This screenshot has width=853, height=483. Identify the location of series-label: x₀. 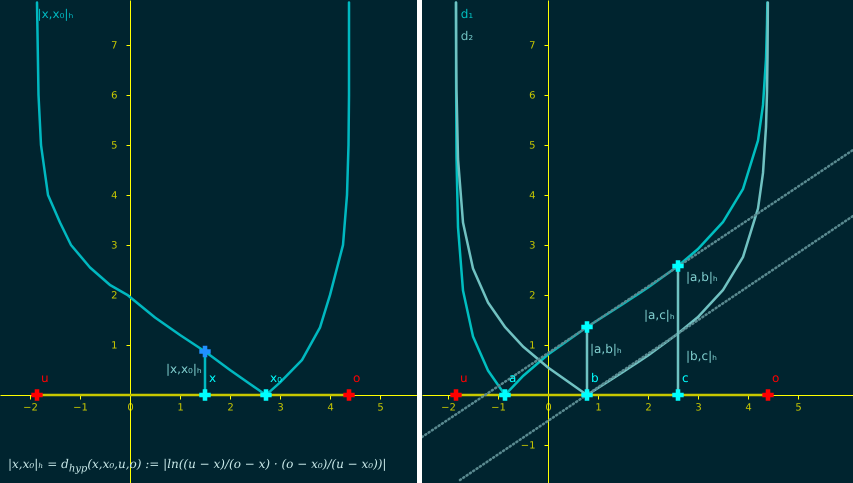
(276, 378).